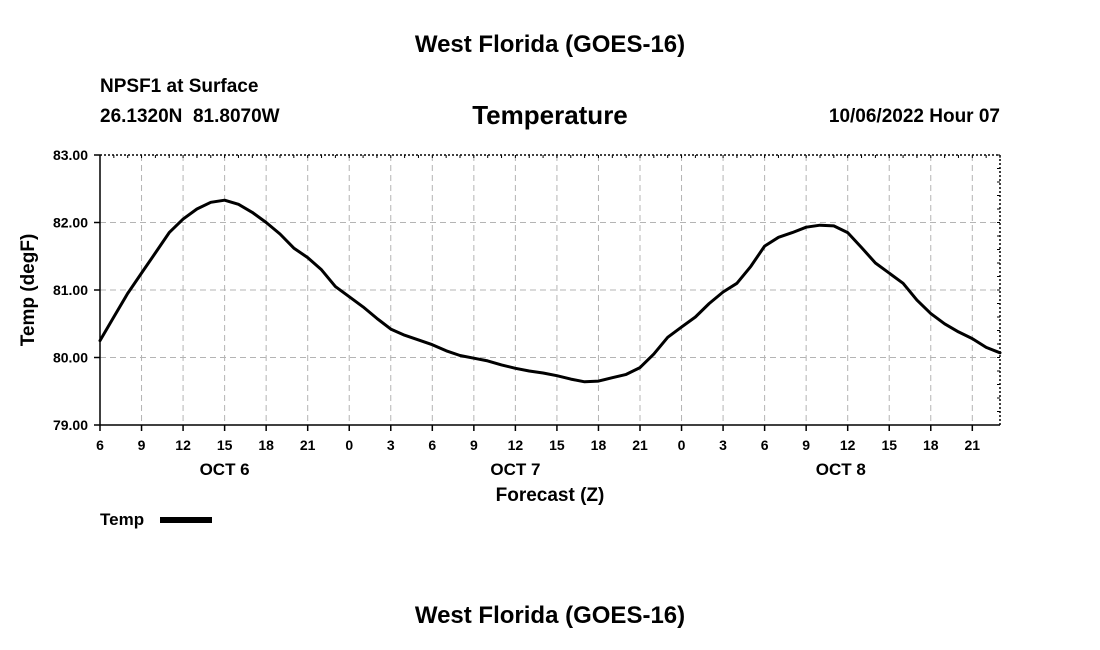 The width and height of the screenshot is (1100, 650). Describe the element at coordinates (550, 615) in the screenshot. I see `bottom-title: West Florida (GOES-16)` at that location.